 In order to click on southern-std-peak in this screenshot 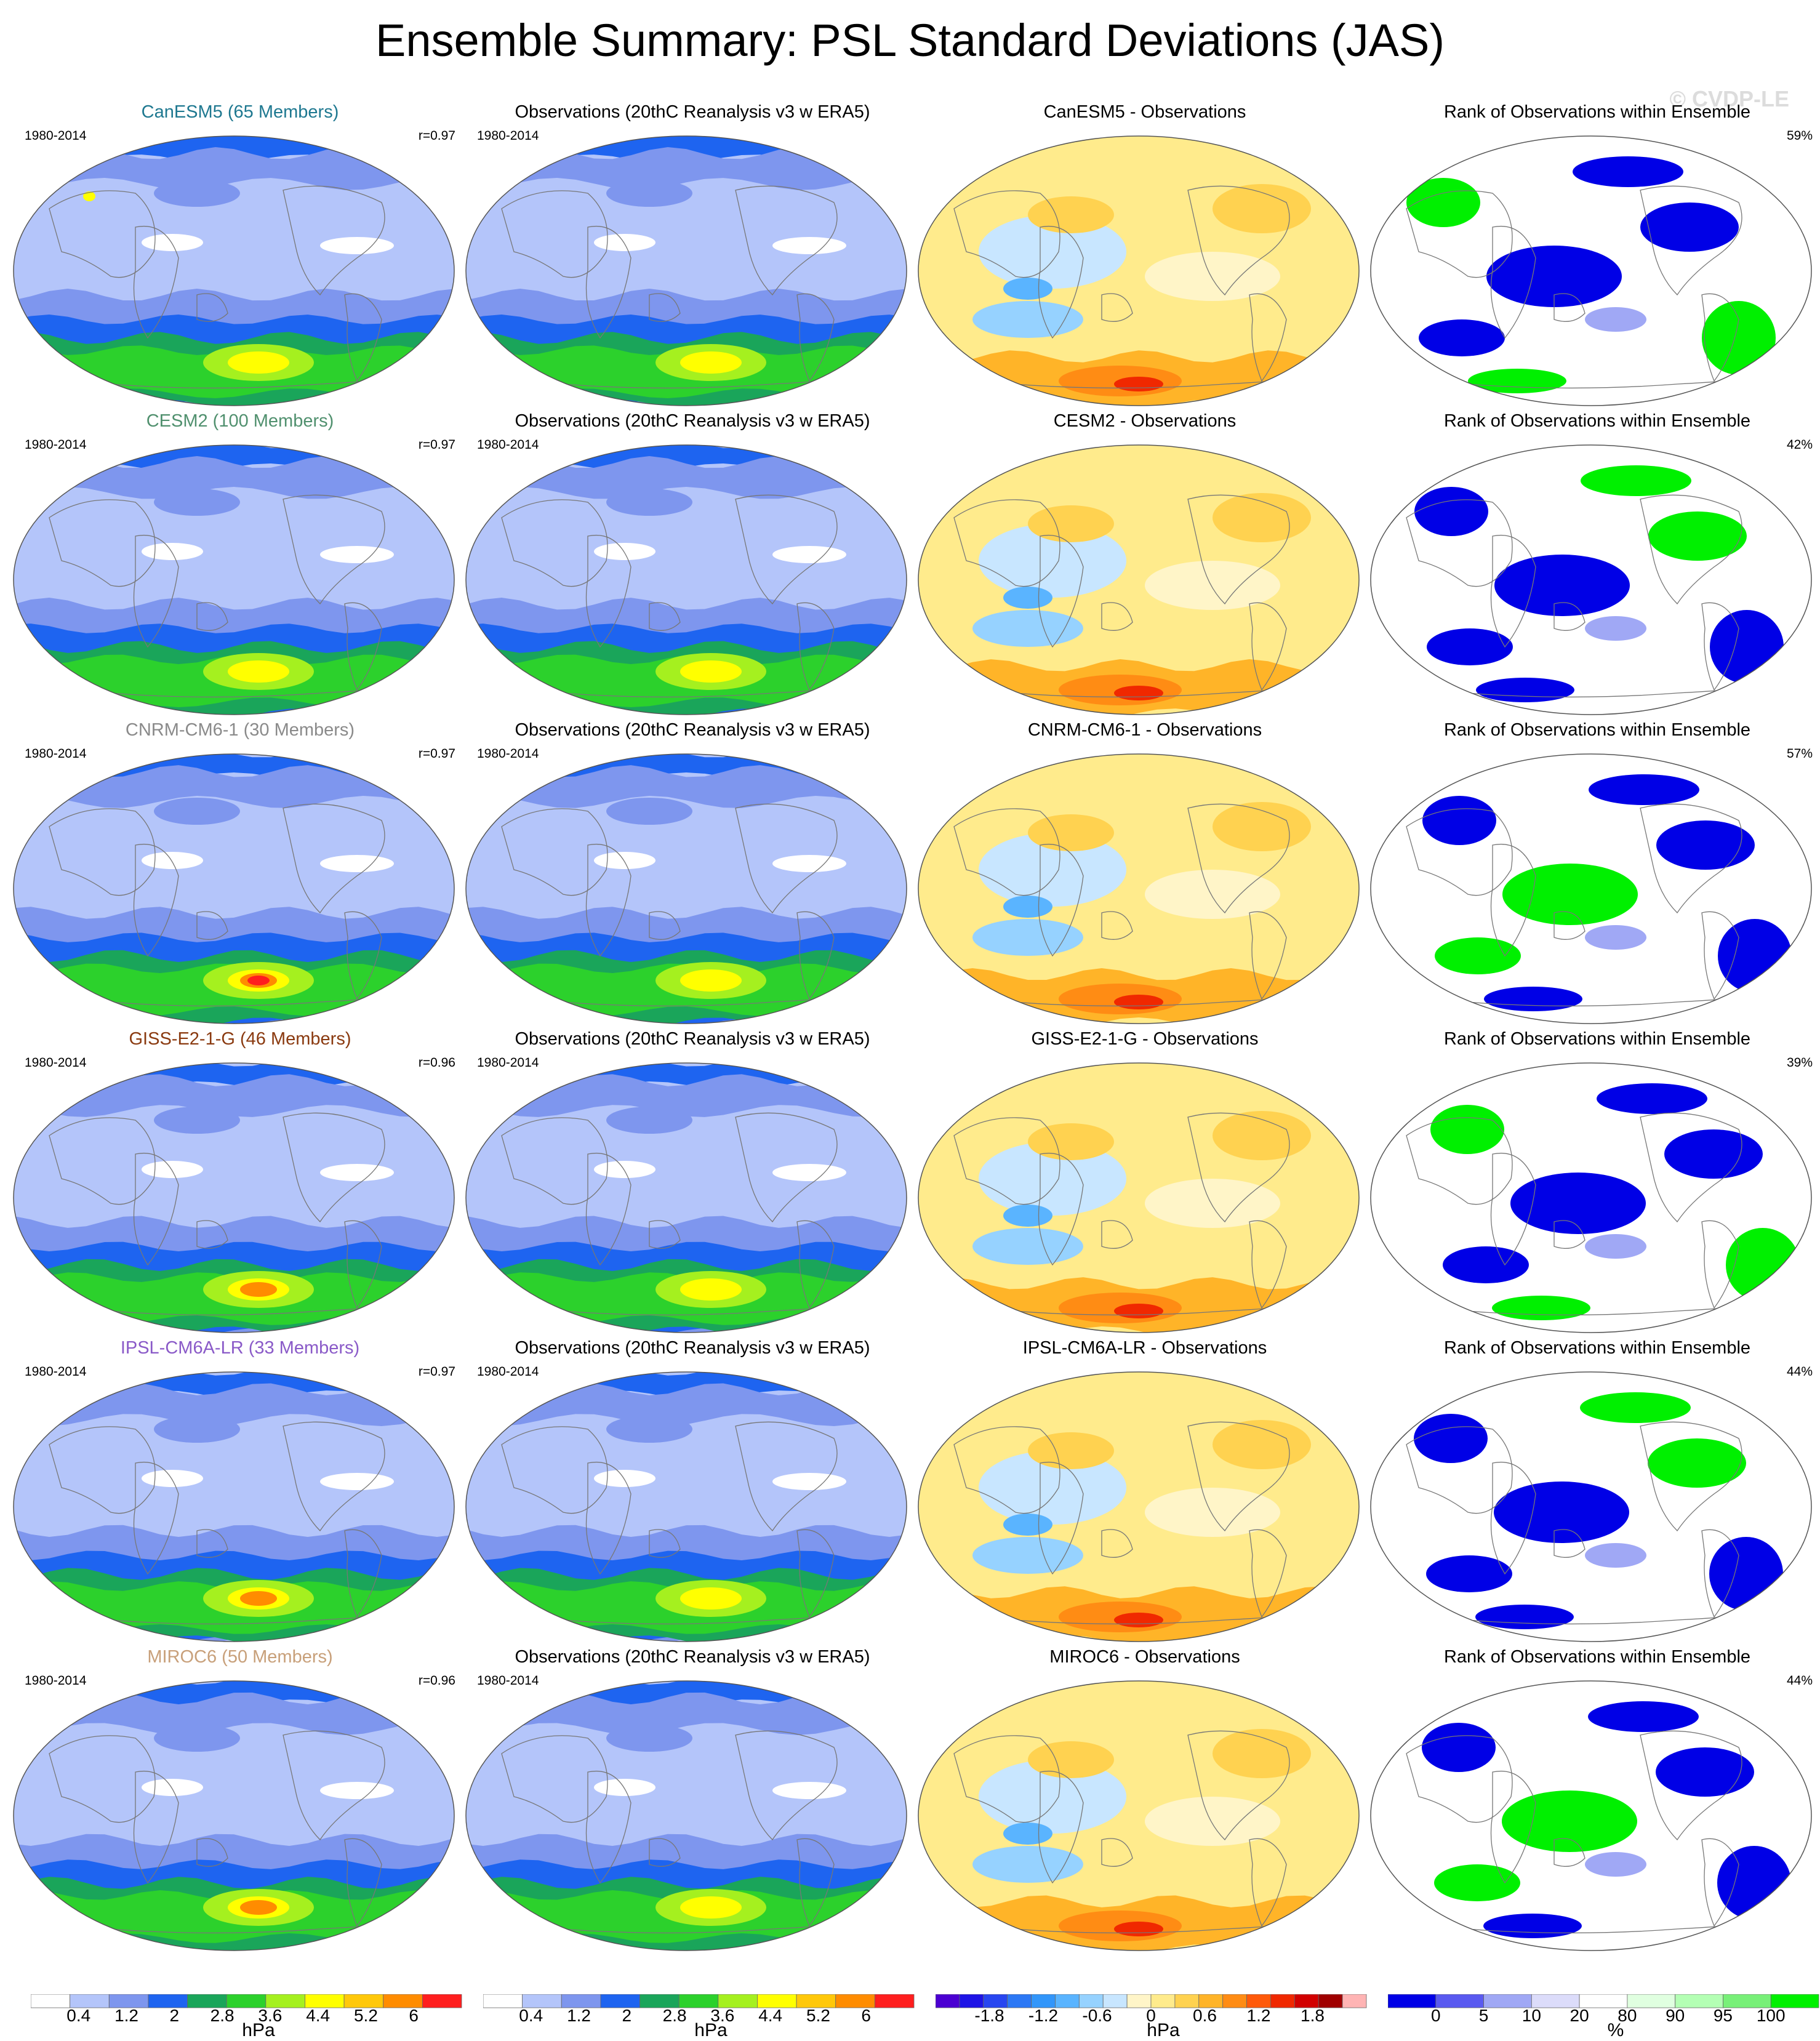, I will do `click(258, 1908)`.